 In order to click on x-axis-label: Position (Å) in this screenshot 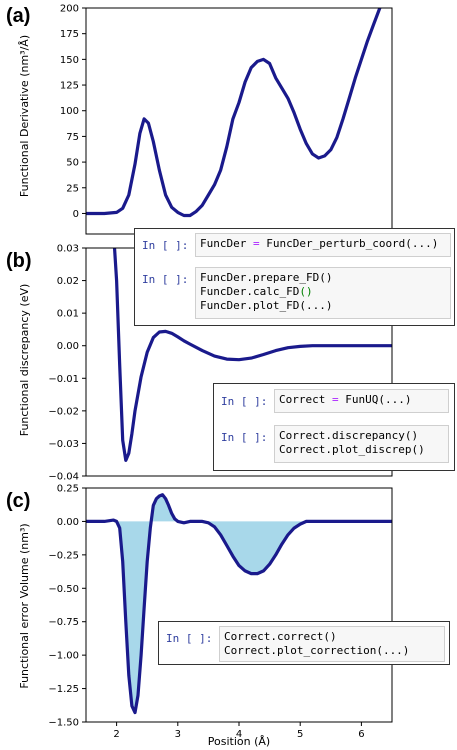, I will do `click(239, 741)`.